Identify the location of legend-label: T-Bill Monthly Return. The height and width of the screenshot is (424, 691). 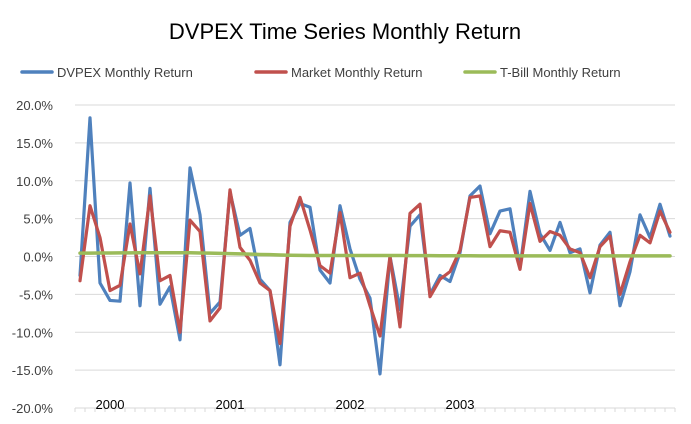
(560, 72).